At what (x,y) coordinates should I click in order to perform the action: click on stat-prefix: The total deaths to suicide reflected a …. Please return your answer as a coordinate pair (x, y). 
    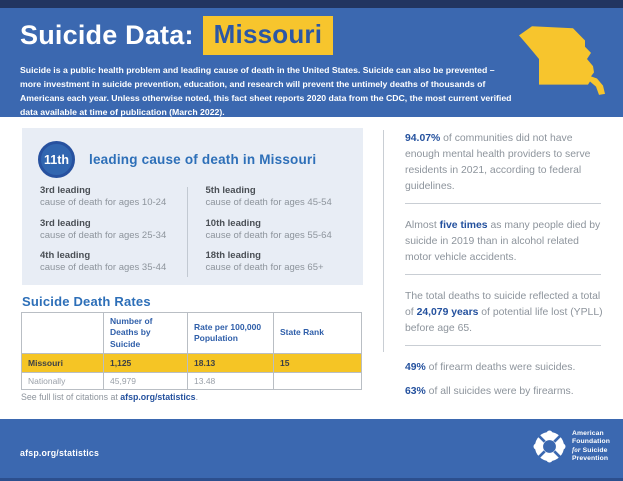
    Looking at the image, I should click on (503, 304).